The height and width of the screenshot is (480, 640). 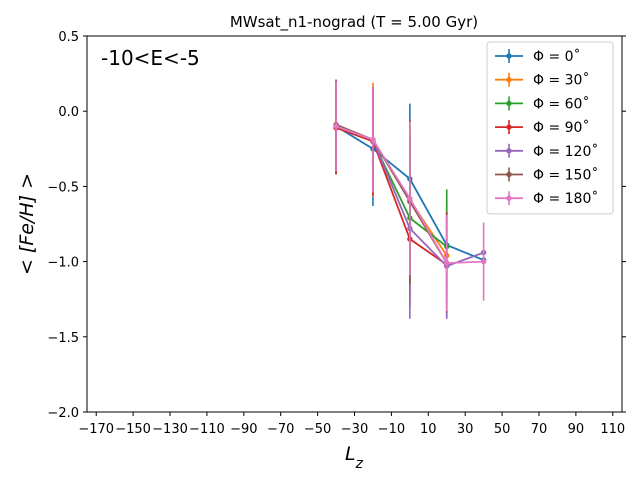 What do you see at coordinates (561, 80) in the screenshot?
I see `legend-label: Φ = 30˚` at bounding box center [561, 80].